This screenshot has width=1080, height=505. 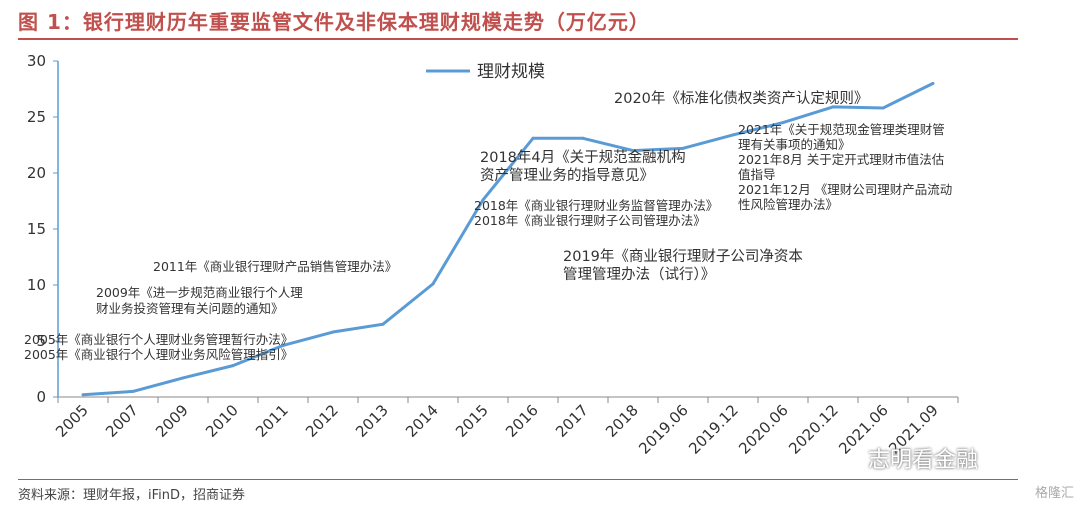 What do you see at coordinates (372, 421) in the screenshot?
I see `x-tick-label: 2013` at bounding box center [372, 421].